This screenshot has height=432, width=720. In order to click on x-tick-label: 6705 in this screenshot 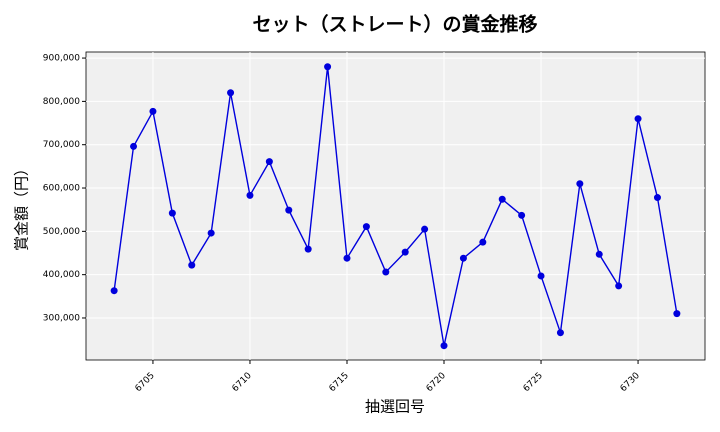, I will do `click(145, 382)`.